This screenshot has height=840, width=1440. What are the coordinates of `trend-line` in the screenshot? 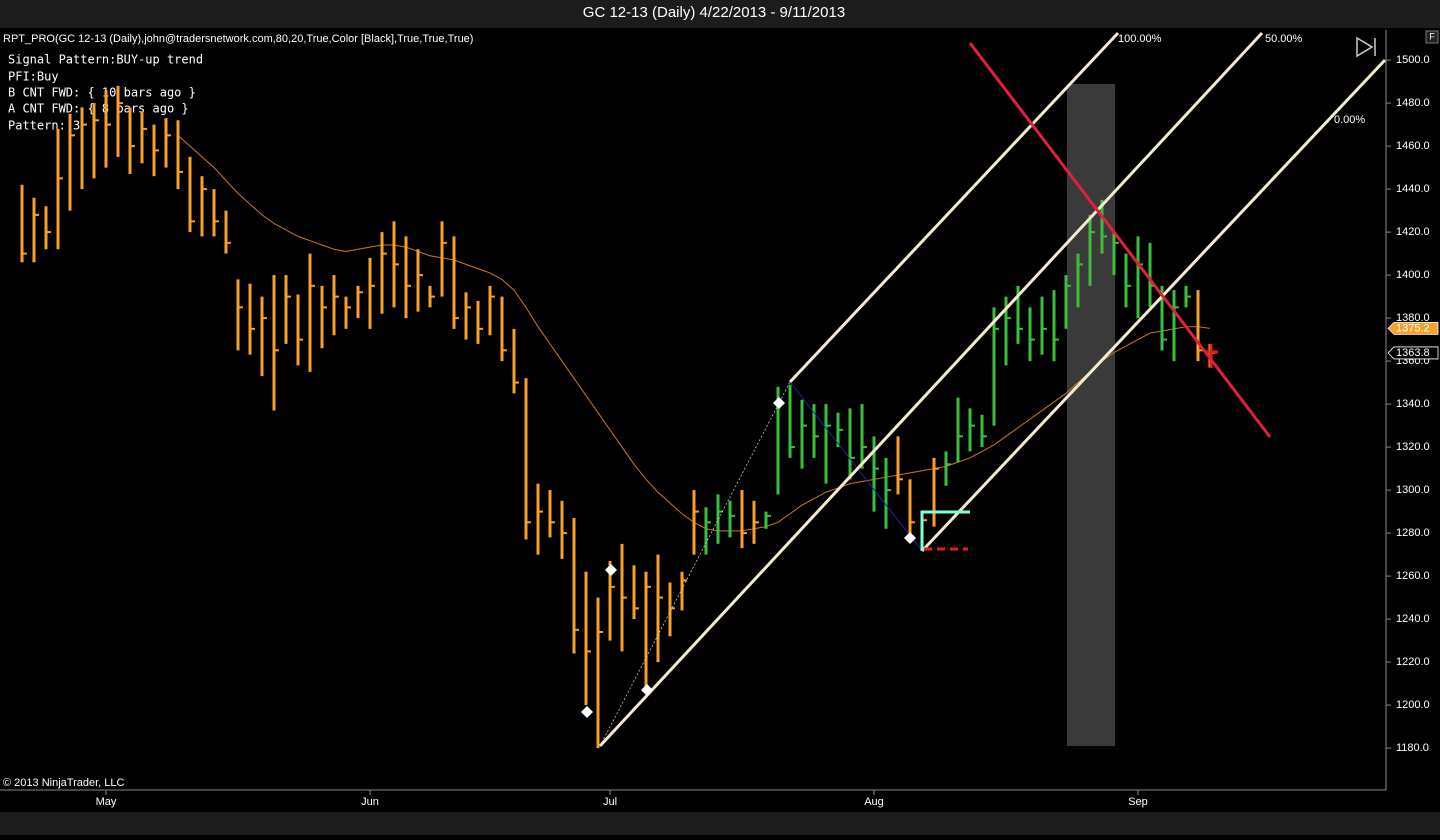 It's located at (1120, 240).